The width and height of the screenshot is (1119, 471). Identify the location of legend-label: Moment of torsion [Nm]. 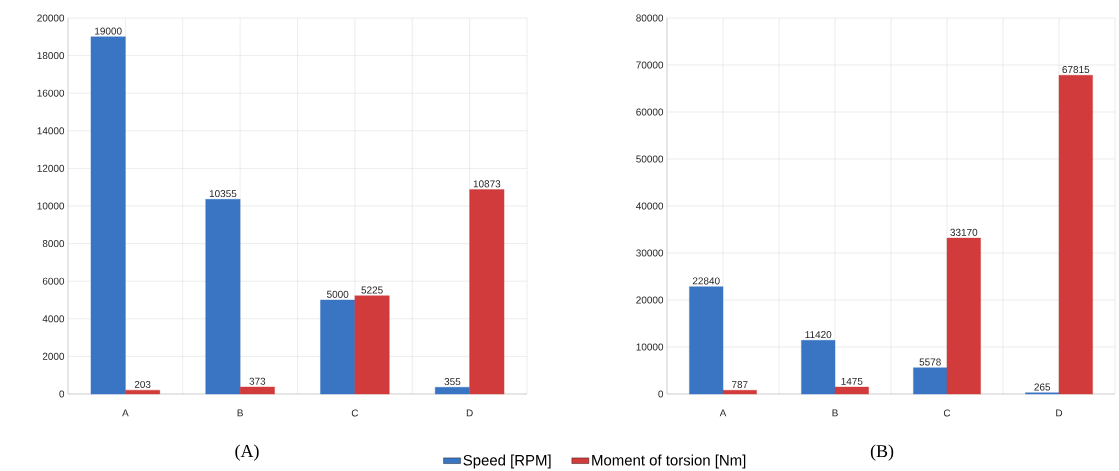
(669, 461).